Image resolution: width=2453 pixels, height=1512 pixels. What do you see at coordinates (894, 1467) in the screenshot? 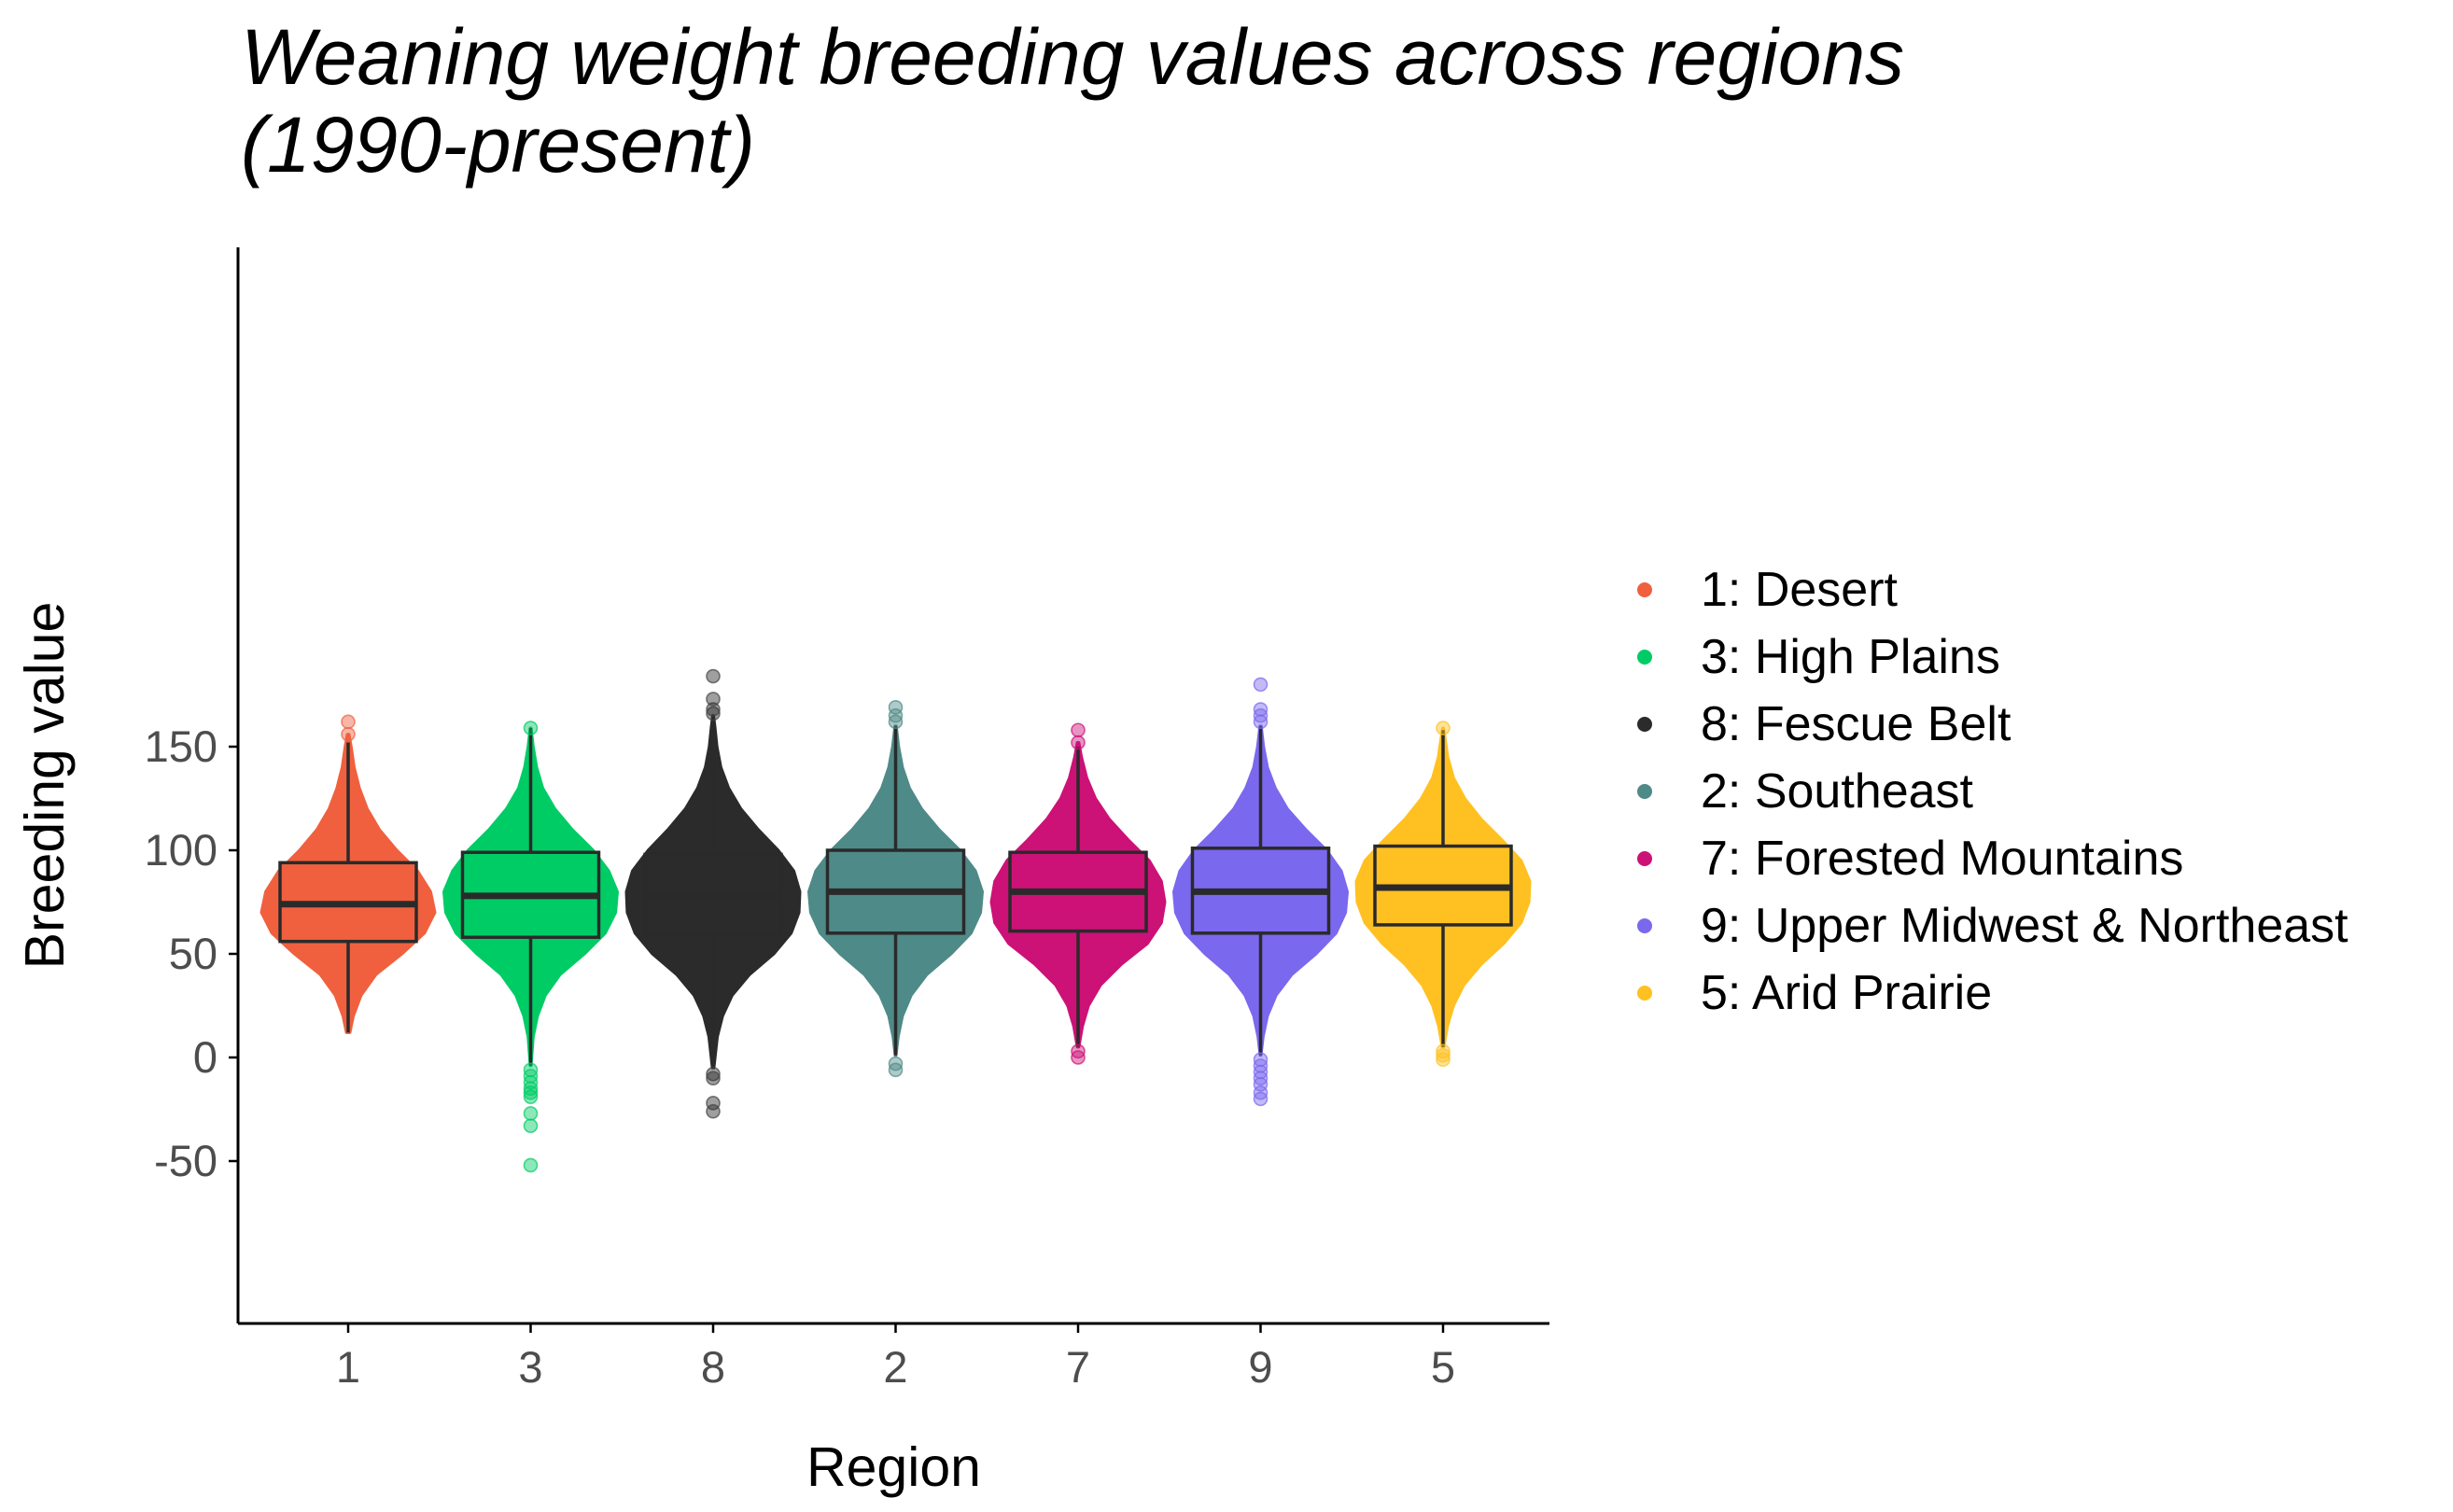
I see `x-axis-title: Region` at bounding box center [894, 1467].